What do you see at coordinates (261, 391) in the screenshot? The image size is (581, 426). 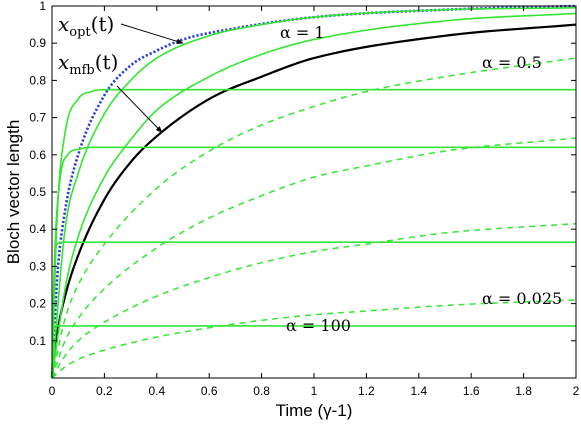 I see `x-tick-label: 0.8` at bounding box center [261, 391].